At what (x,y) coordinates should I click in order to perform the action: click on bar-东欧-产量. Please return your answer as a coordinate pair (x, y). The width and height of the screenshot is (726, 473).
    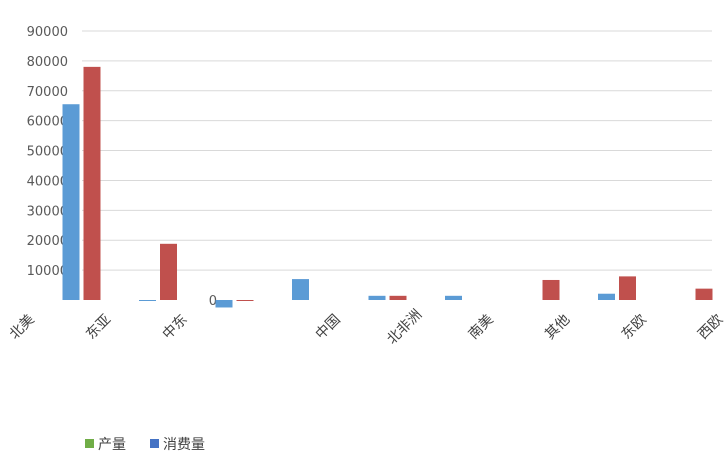
    Looking at the image, I should click on (606, 296).